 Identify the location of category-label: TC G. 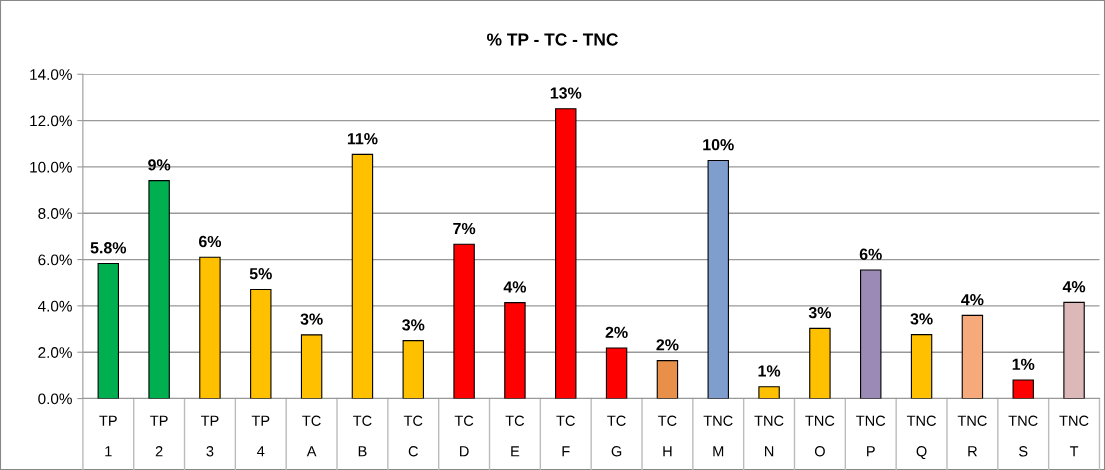
(616, 436).